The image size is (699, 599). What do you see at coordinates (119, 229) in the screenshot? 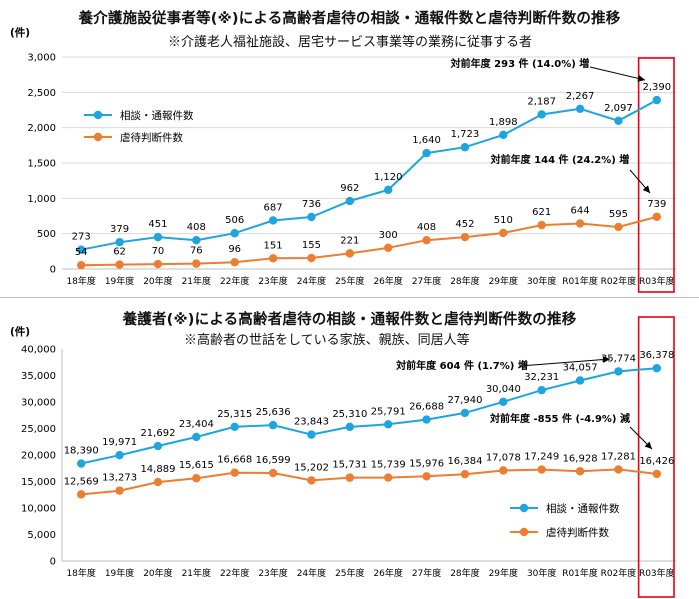
I see `data-label-s1: 379` at bounding box center [119, 229].